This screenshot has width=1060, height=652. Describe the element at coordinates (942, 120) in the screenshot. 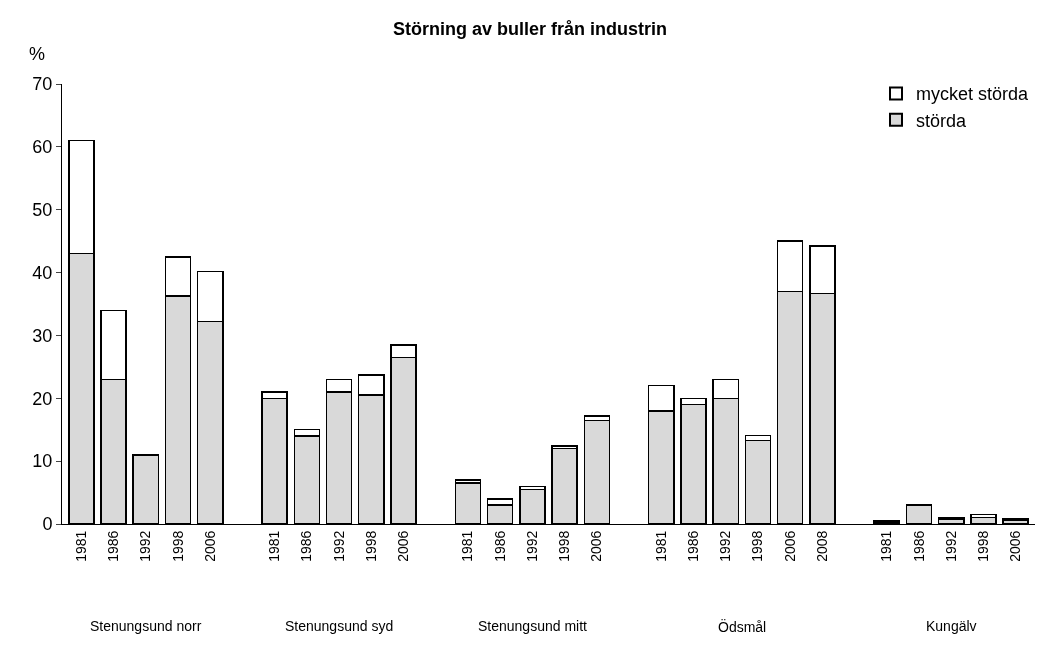

I see `legend-label: störda` at that location.